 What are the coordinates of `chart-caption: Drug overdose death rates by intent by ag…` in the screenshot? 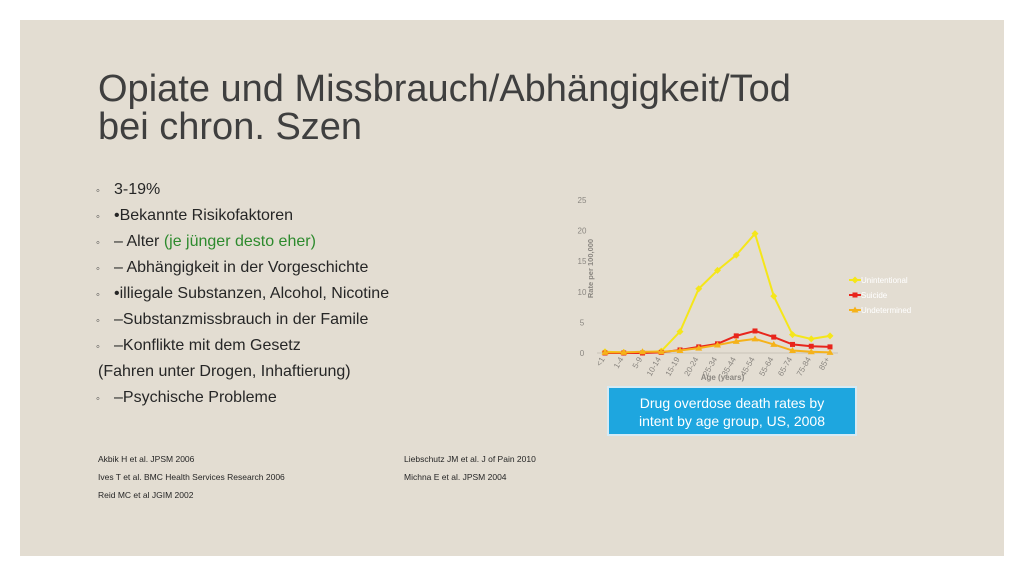 It's located at (732, 411).